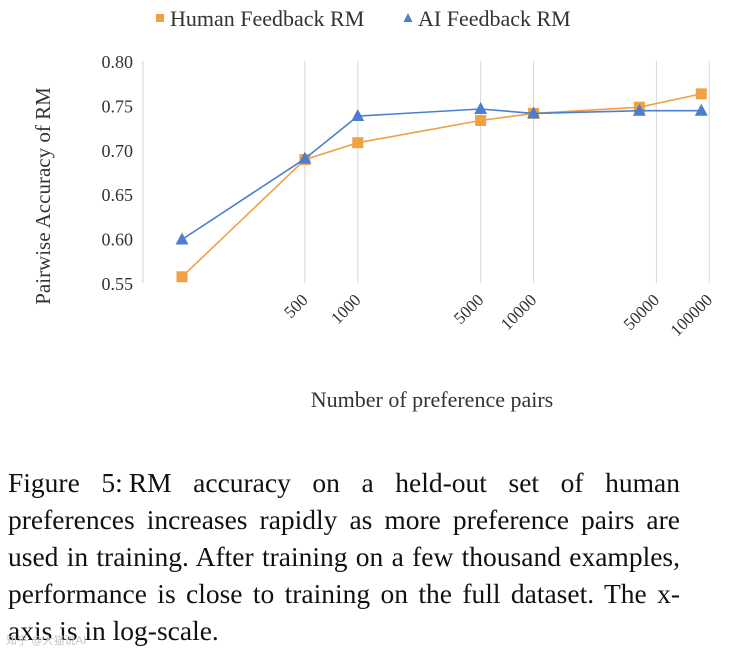 The height and width of the screenshot is (655, 734). What do you see at coordinates (267, 18) in the screenshot?
I see `human-feedback-legend-label: Human Feedback RM` at bounding box center [267, 18].